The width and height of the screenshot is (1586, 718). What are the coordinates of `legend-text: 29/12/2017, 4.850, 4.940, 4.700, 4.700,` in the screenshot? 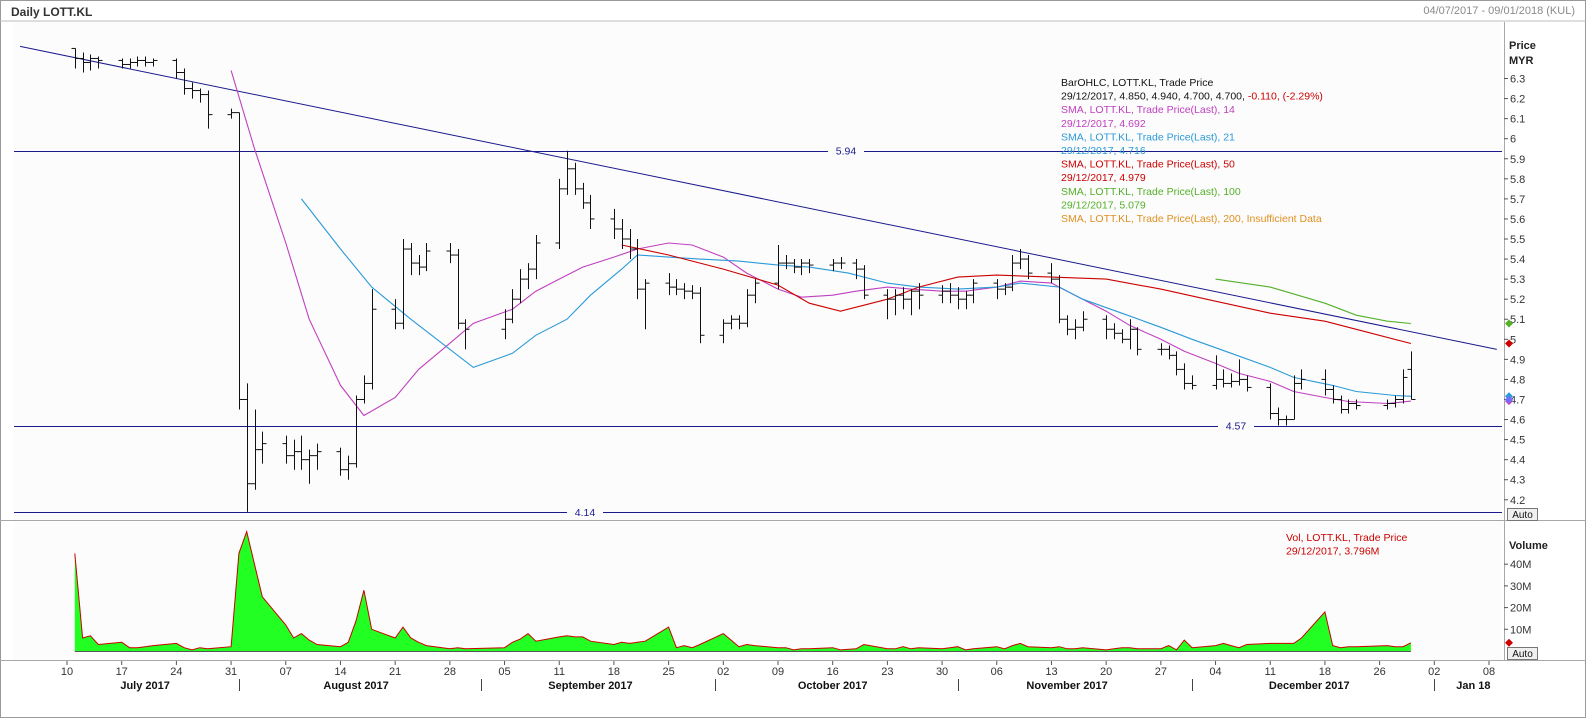 It's located at (1153, 97).